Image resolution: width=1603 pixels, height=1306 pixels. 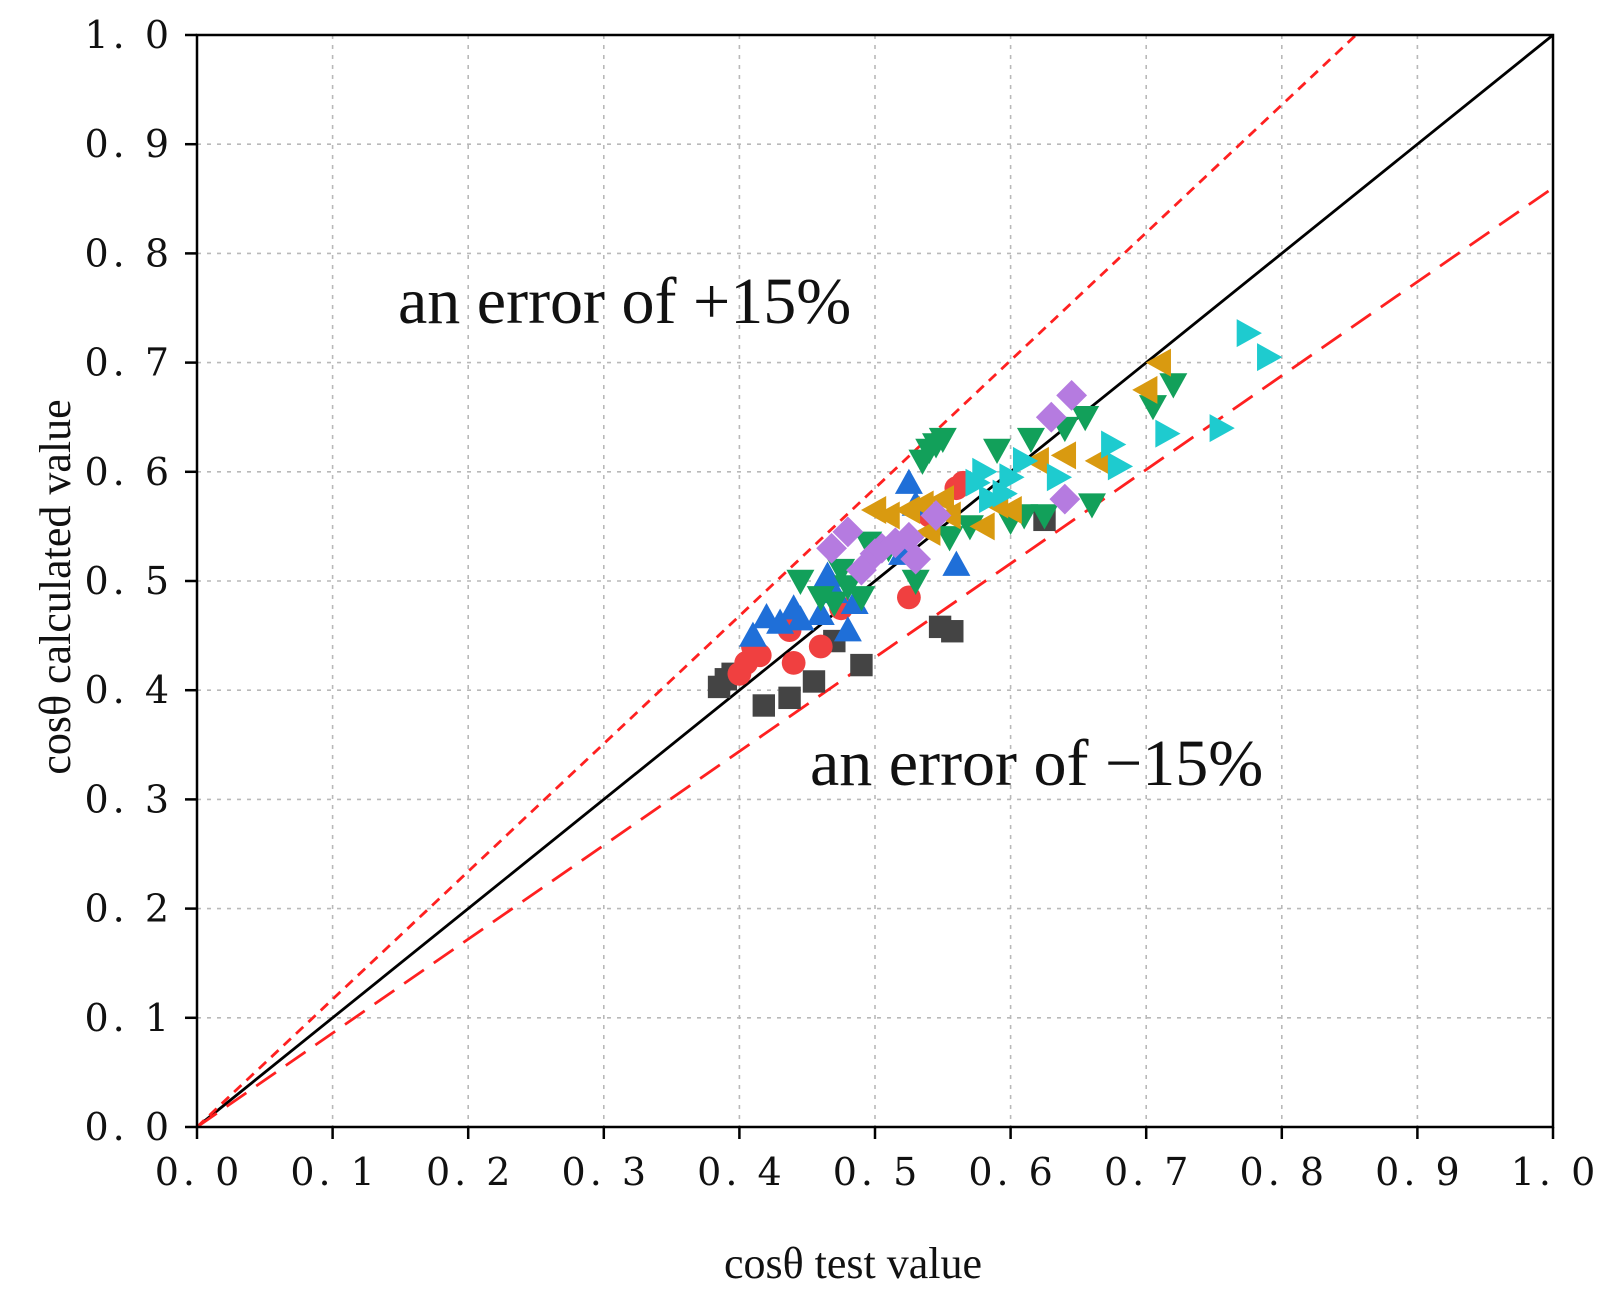 I want to click on y-tick-label: 0. 2, so click(x=128, y=909).